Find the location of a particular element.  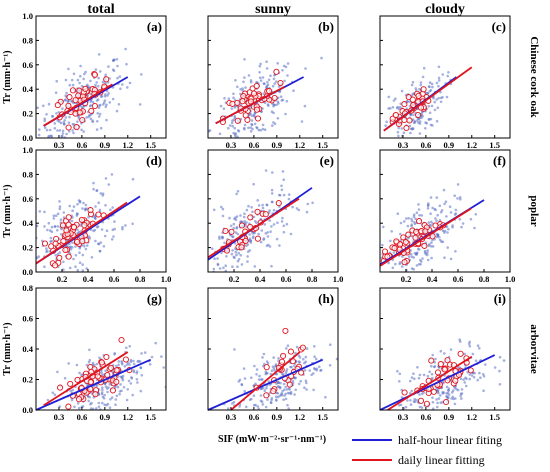

half-hour-fit-line-g is located at coordinates (93, 384).